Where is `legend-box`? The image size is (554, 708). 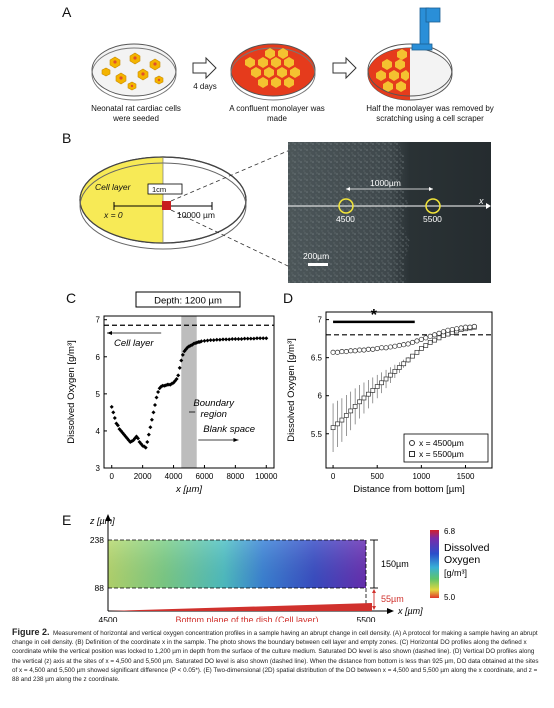 legend-box is located at coordinates (446, 448).